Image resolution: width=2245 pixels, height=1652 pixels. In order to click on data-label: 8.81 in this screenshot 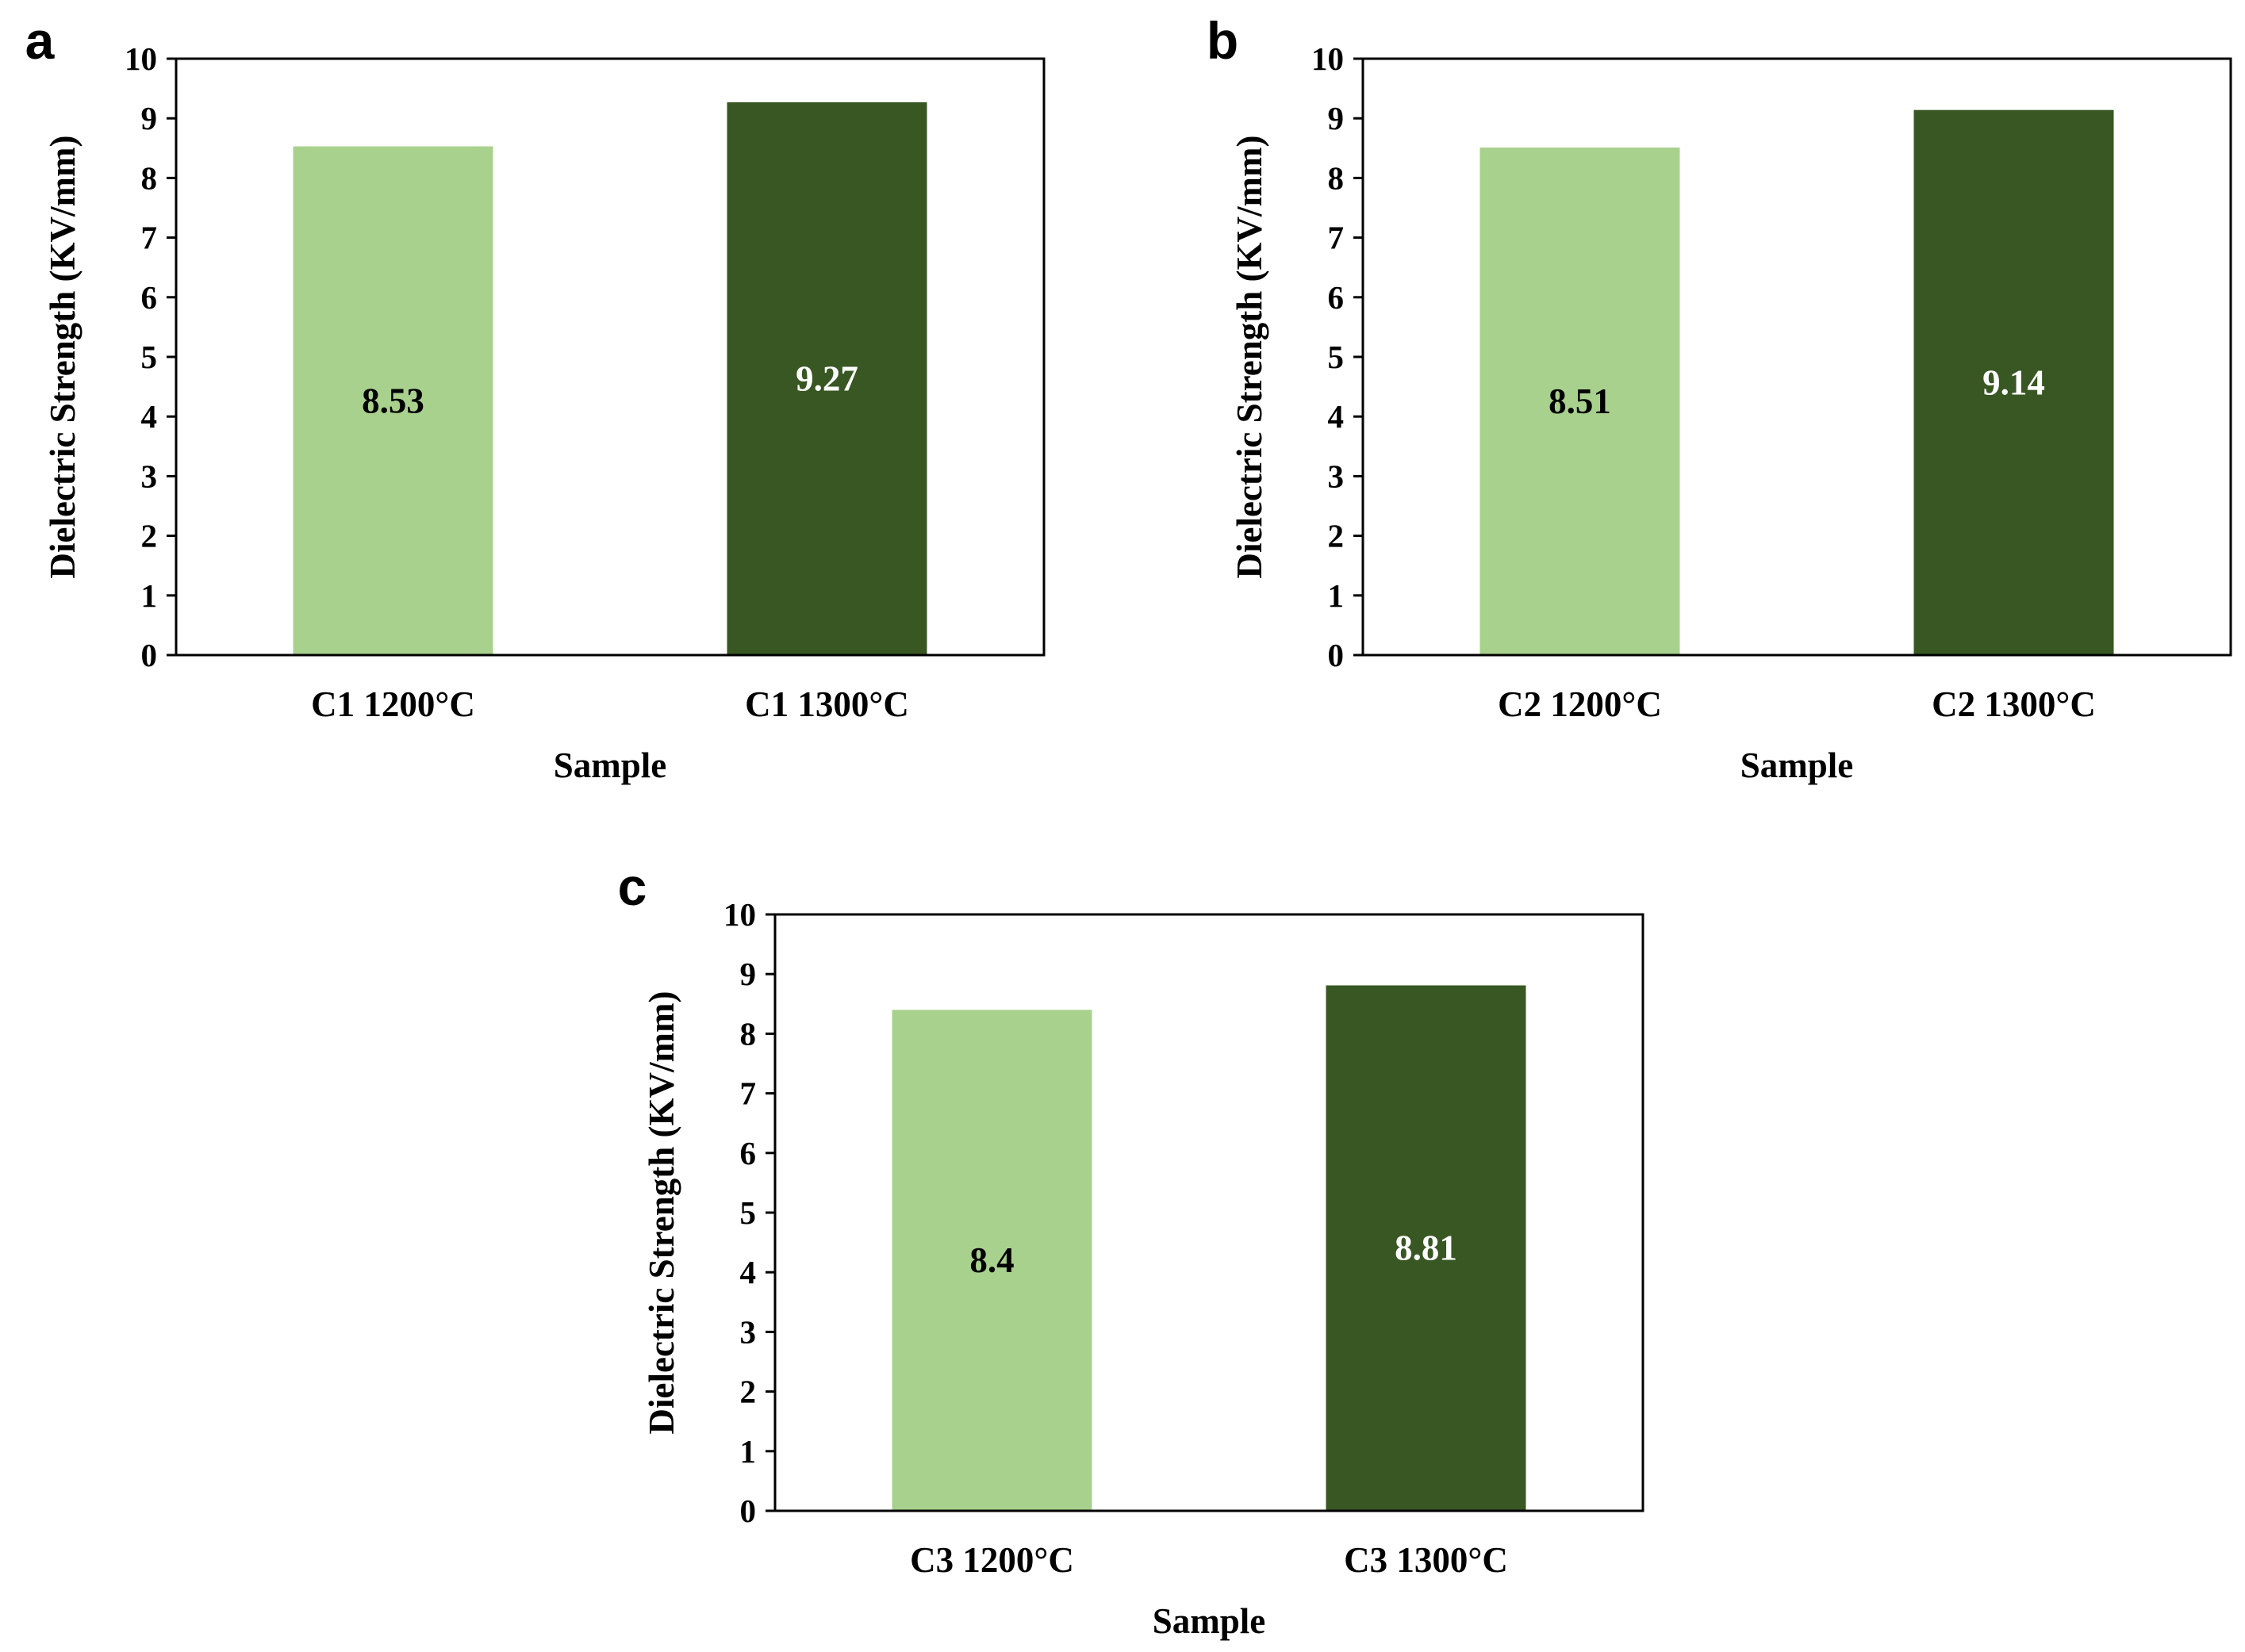, I will do `click(1426, 1248)`.